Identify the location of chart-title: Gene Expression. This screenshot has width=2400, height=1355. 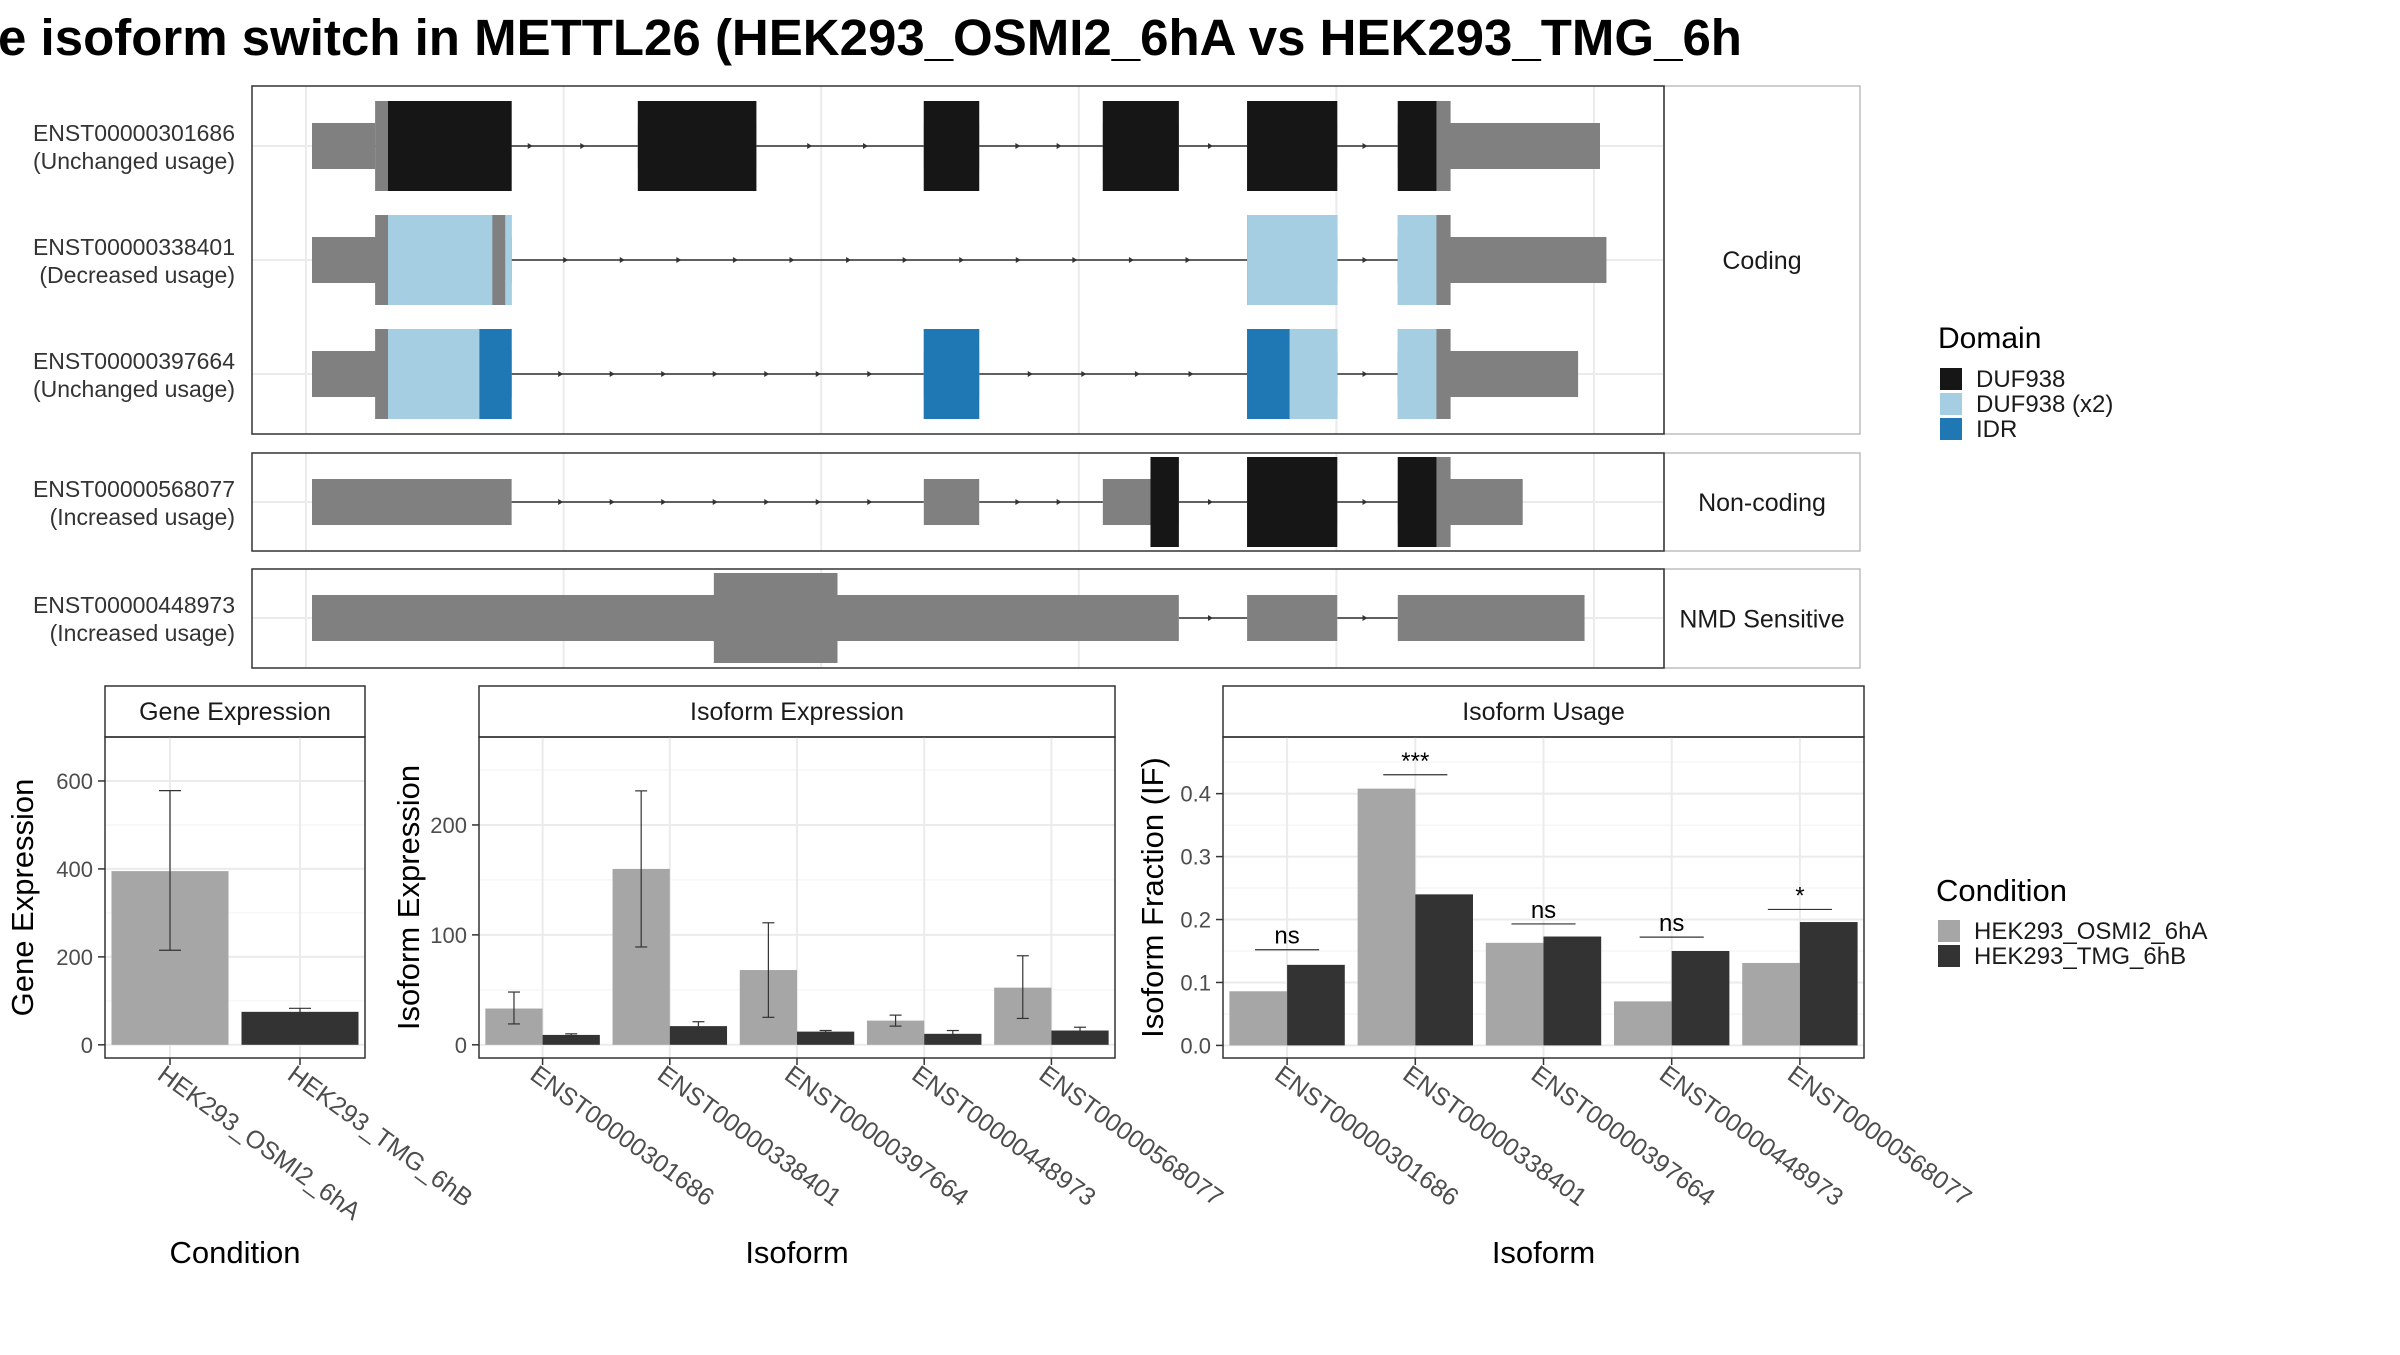
(235, 712).